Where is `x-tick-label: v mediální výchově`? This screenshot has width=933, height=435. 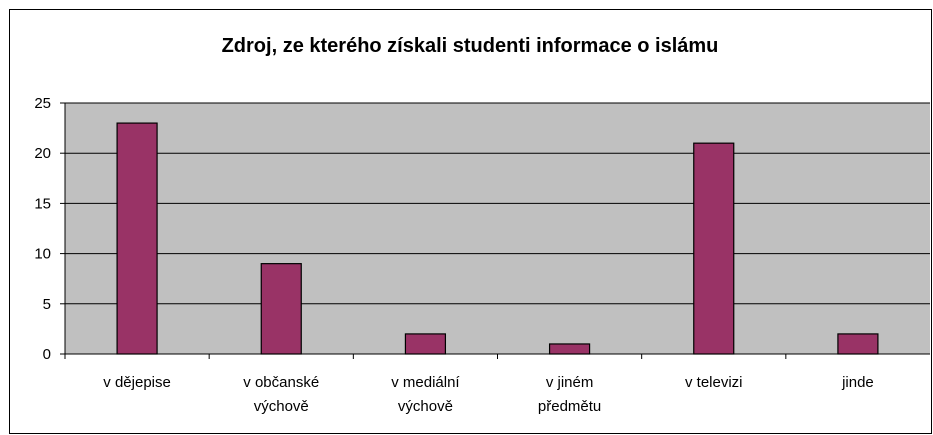 x-tick-label: v mediální výchově is located at coordinates (425, 394).